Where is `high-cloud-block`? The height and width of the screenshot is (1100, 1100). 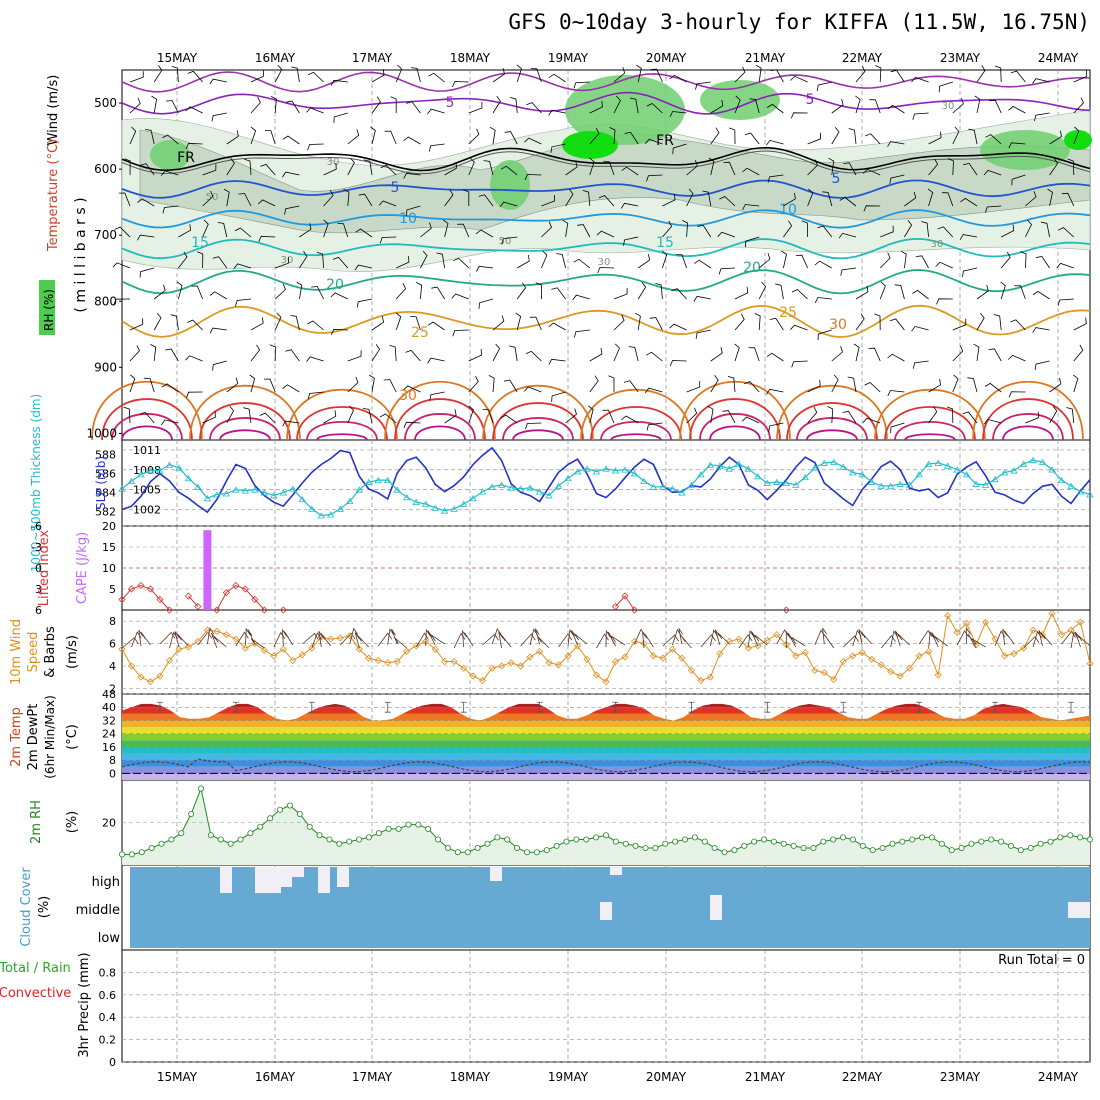
high-cloud-block is located at coordinates (496, 874).